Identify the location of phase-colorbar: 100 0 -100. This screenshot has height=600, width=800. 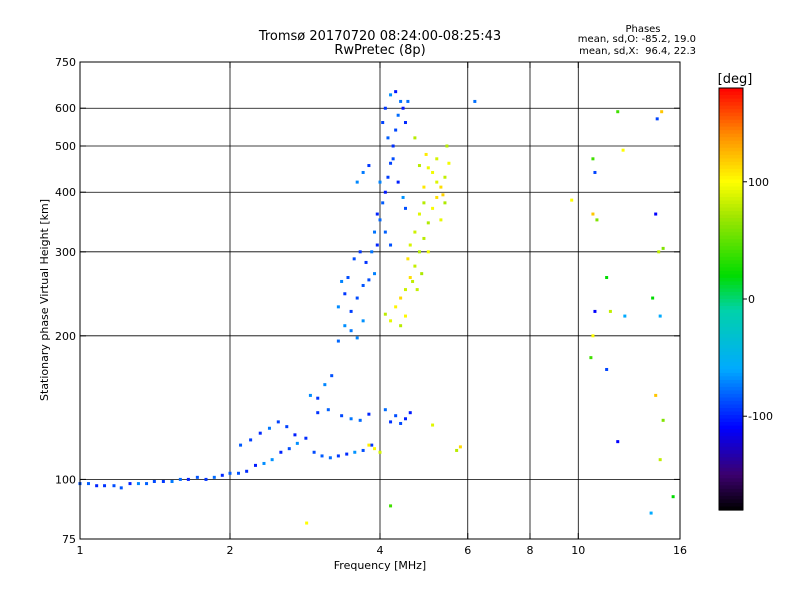
(745, 299).